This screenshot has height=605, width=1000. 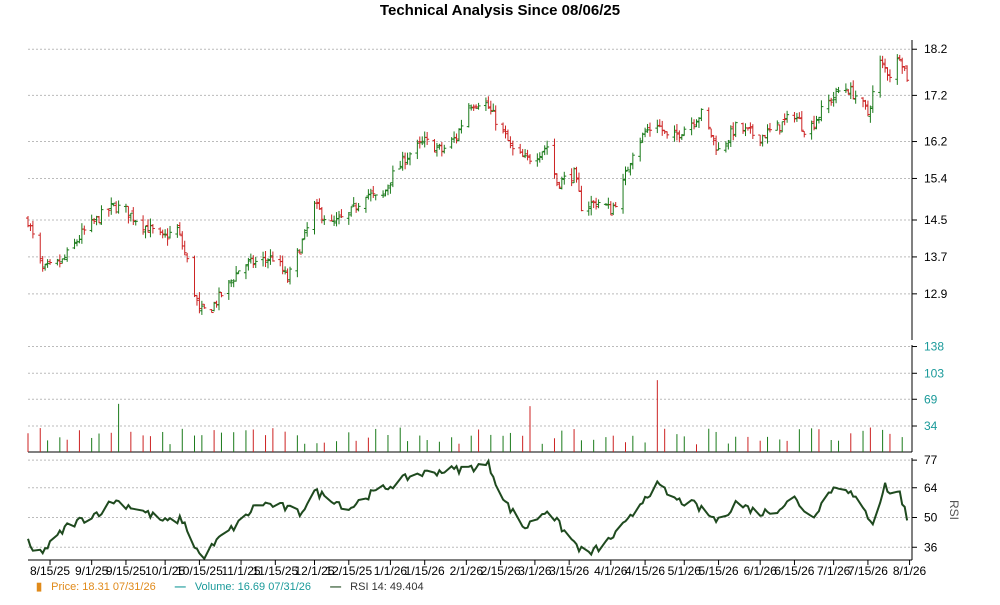 I want to click on x-tick-label: 7/1/26, so click(x=834, y=571).